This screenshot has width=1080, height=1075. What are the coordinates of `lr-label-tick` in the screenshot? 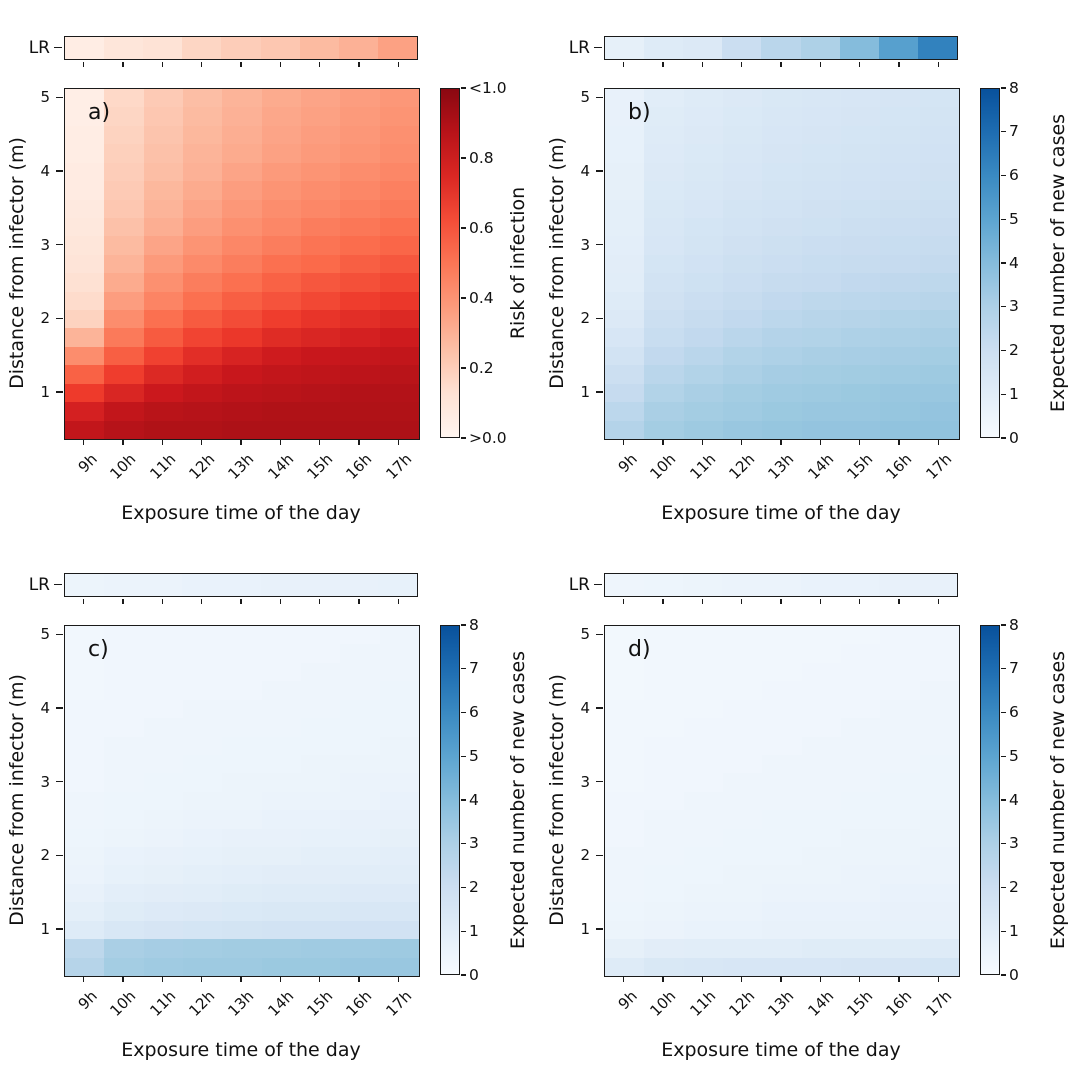 It's located at (598, 48).